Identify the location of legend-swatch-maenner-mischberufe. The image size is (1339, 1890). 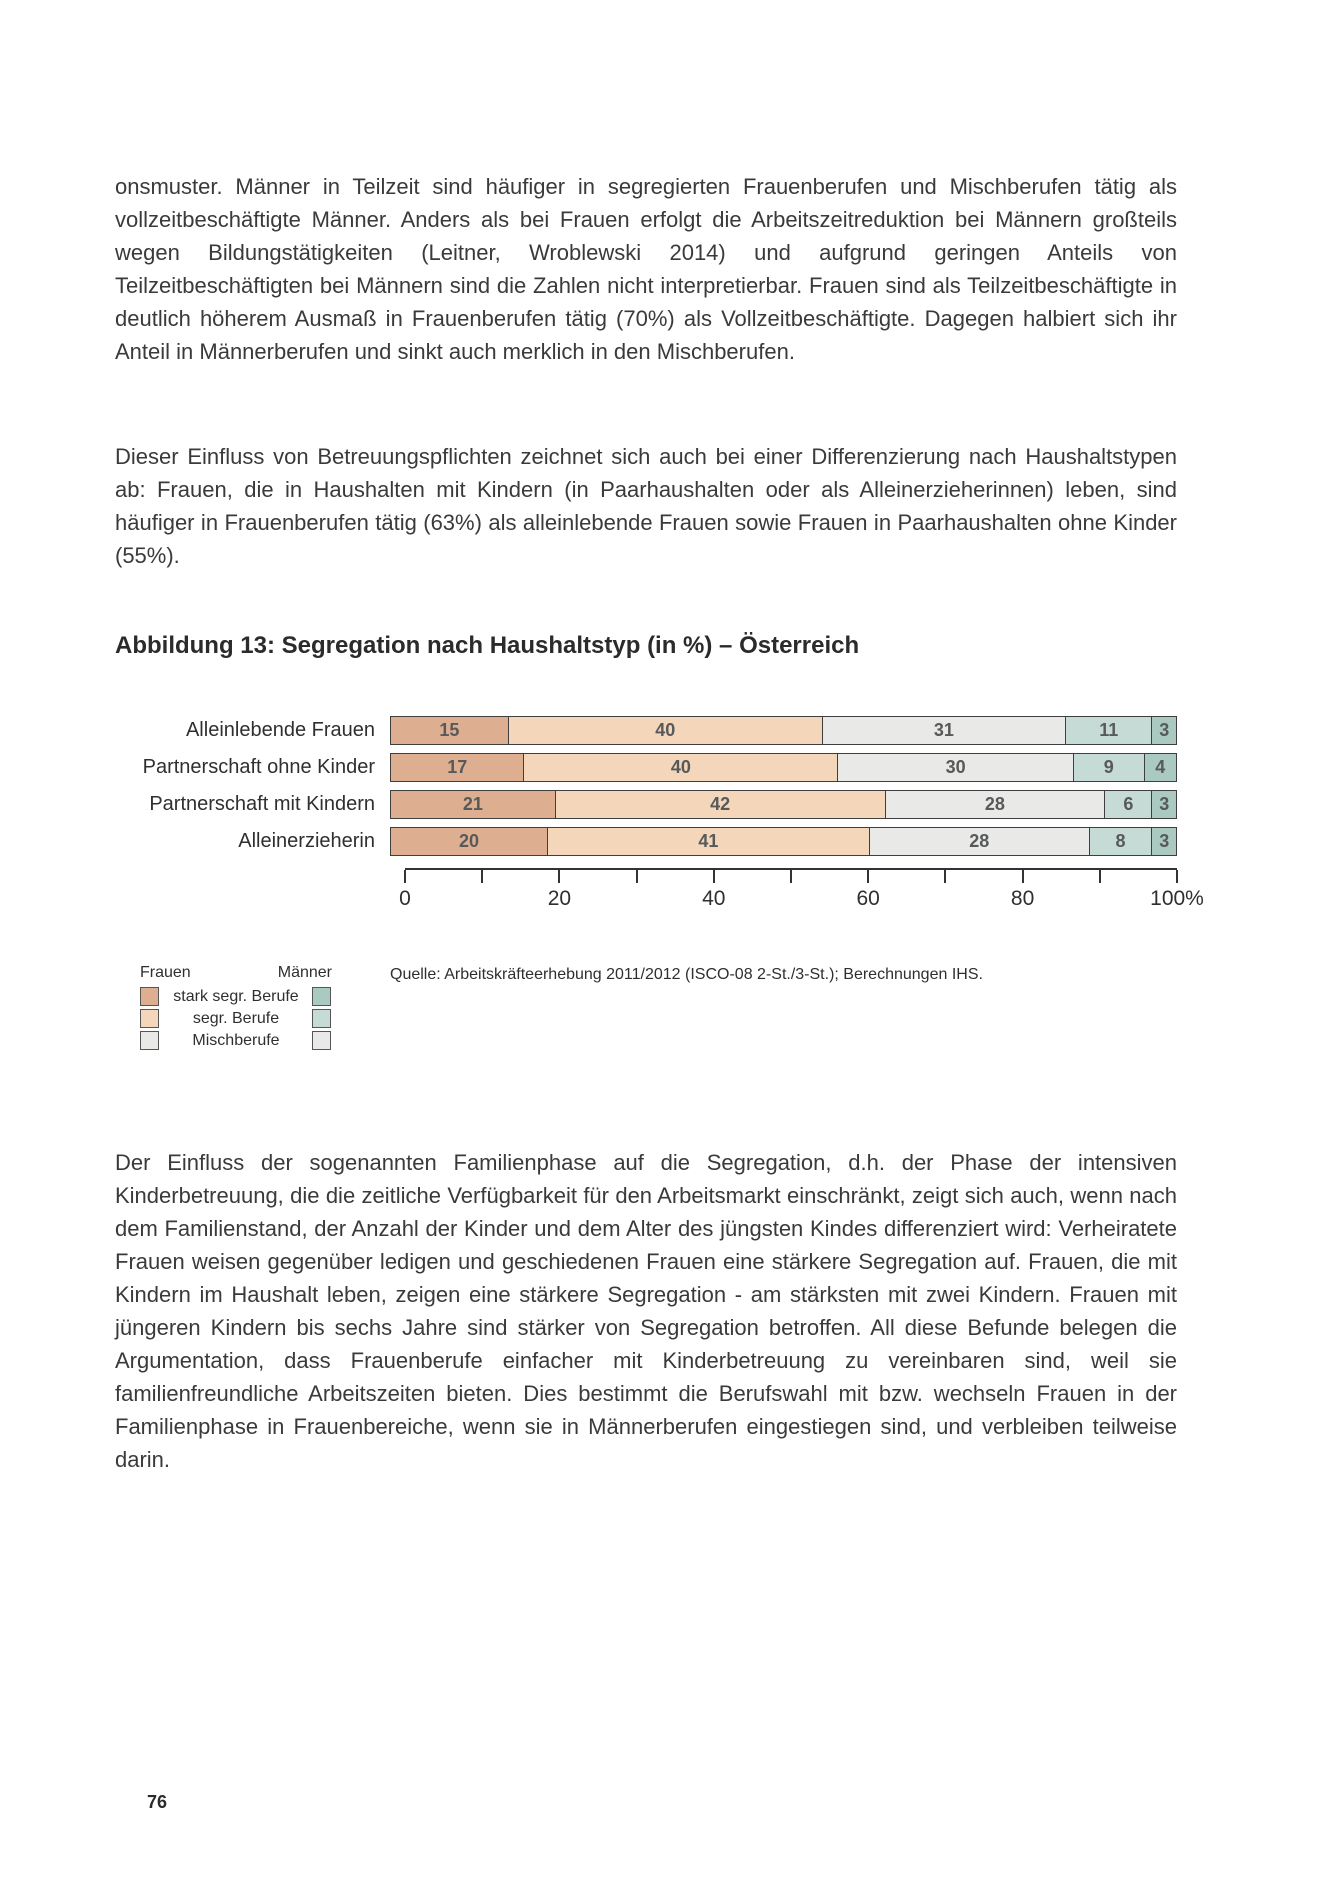
(321, 1040).